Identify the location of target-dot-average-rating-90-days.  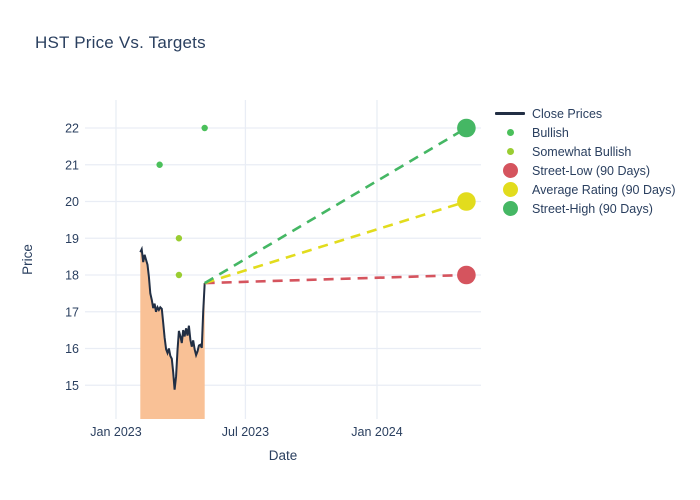
(466, 201).